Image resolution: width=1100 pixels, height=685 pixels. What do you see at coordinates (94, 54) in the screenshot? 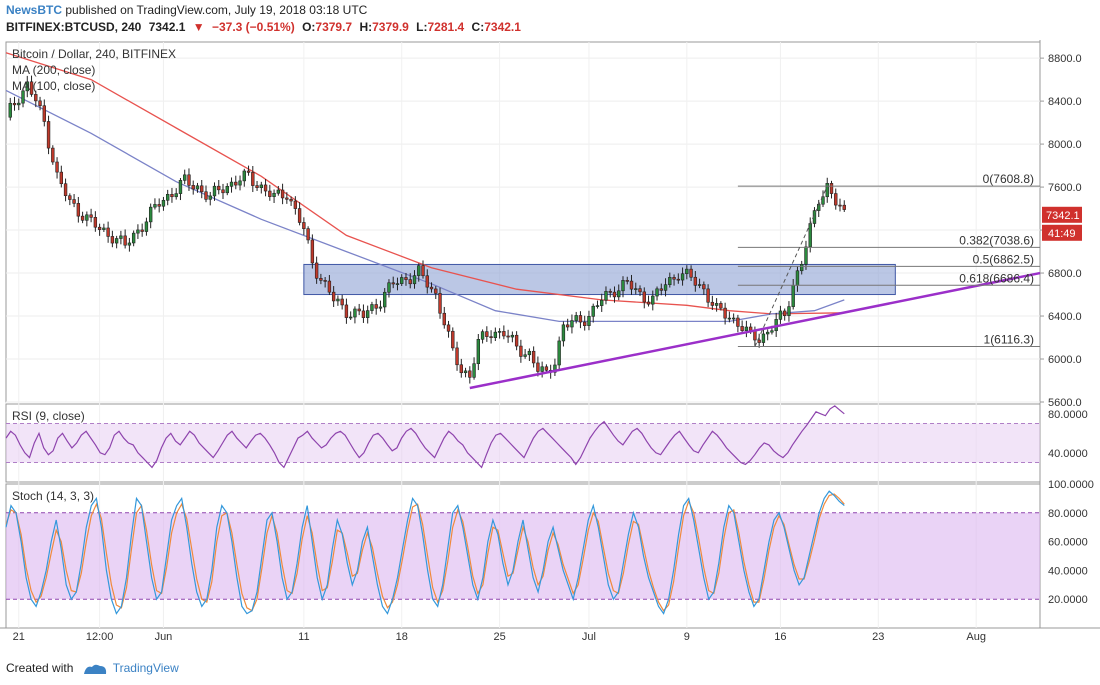
I see `chart-title: Bitcoin / Dollar, 240, BITFINEX` at bounding box center [94, 54].